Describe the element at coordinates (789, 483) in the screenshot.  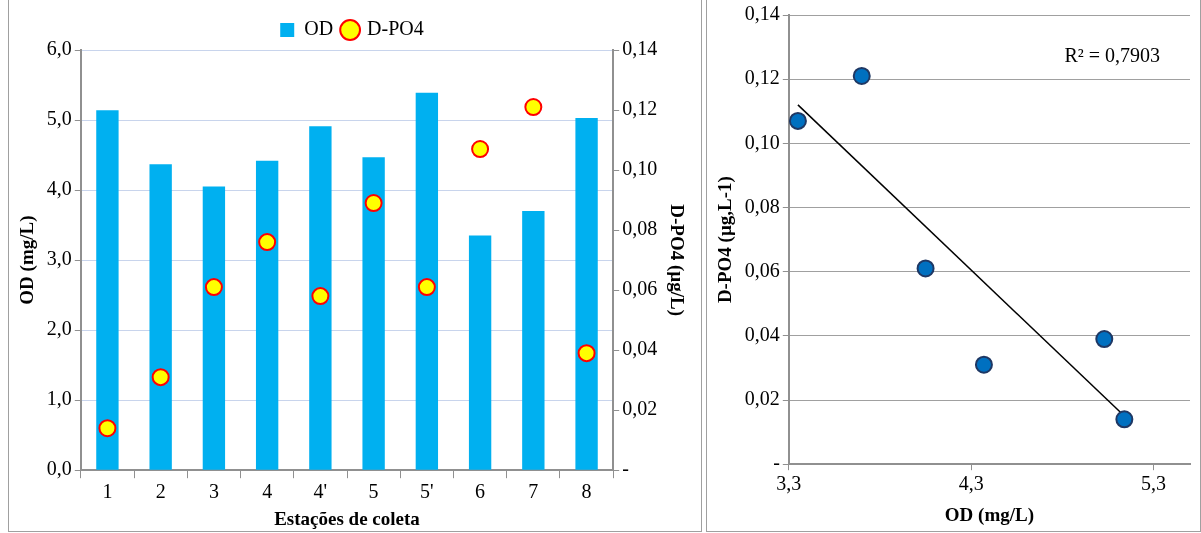
I see `x-tick-label: 3,3` at that location.